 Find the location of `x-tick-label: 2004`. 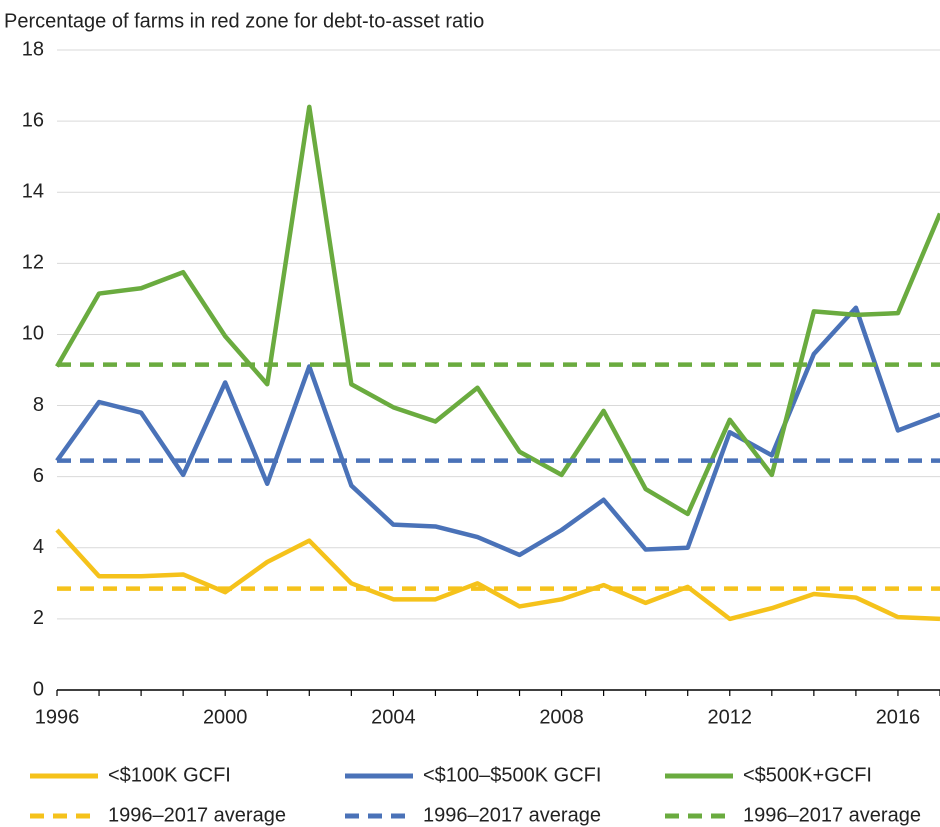

x-tick-label: 2004 is located at coordinates (393, 717).